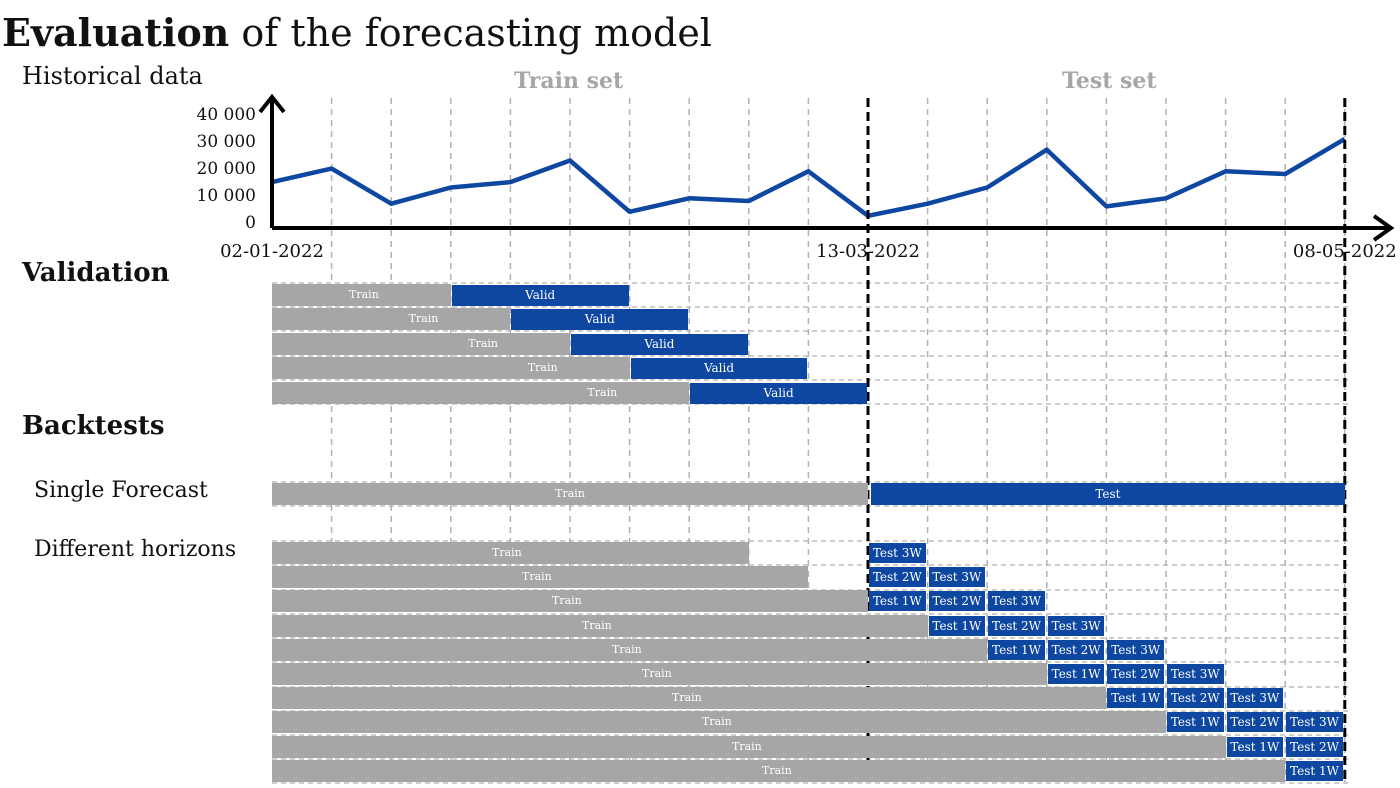 This screenshot has height=788, width=1400. I want to click on single-forecast-test-bar: Test, so click(1108, 494).